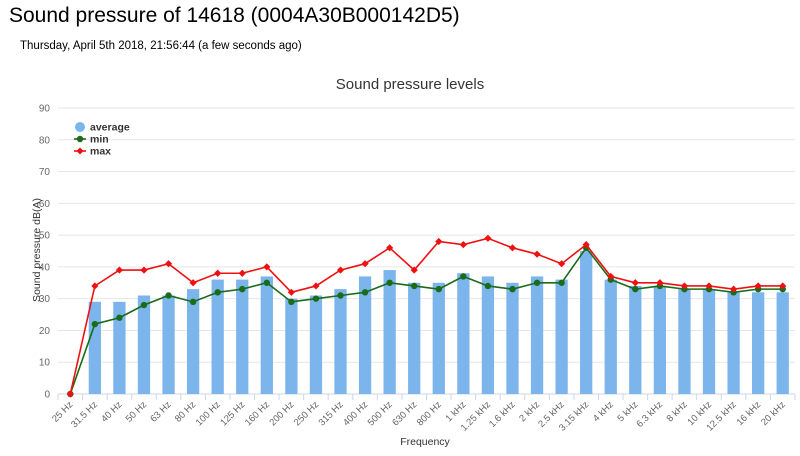 The height and width of the screenshot is (456, 800). What do you see at coordinates (45, 267) in the screenshot?
I see `y-tick-label: 40` at bounding box center [45, 267].